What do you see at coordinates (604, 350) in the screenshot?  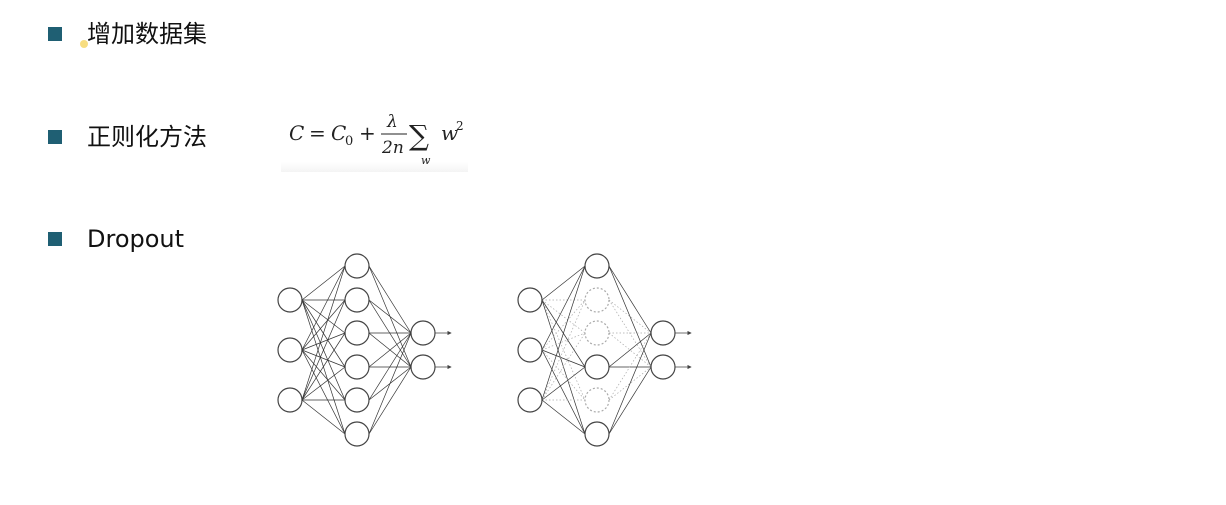 I see `dropout-network` at bounding box center [604, 350].